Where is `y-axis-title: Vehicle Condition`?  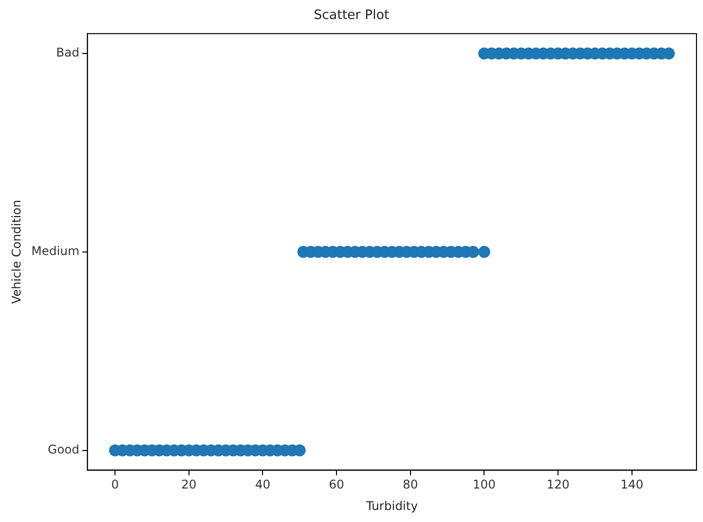
y-axis-title: Vehicle Condition is located at coordinates (16, 252).